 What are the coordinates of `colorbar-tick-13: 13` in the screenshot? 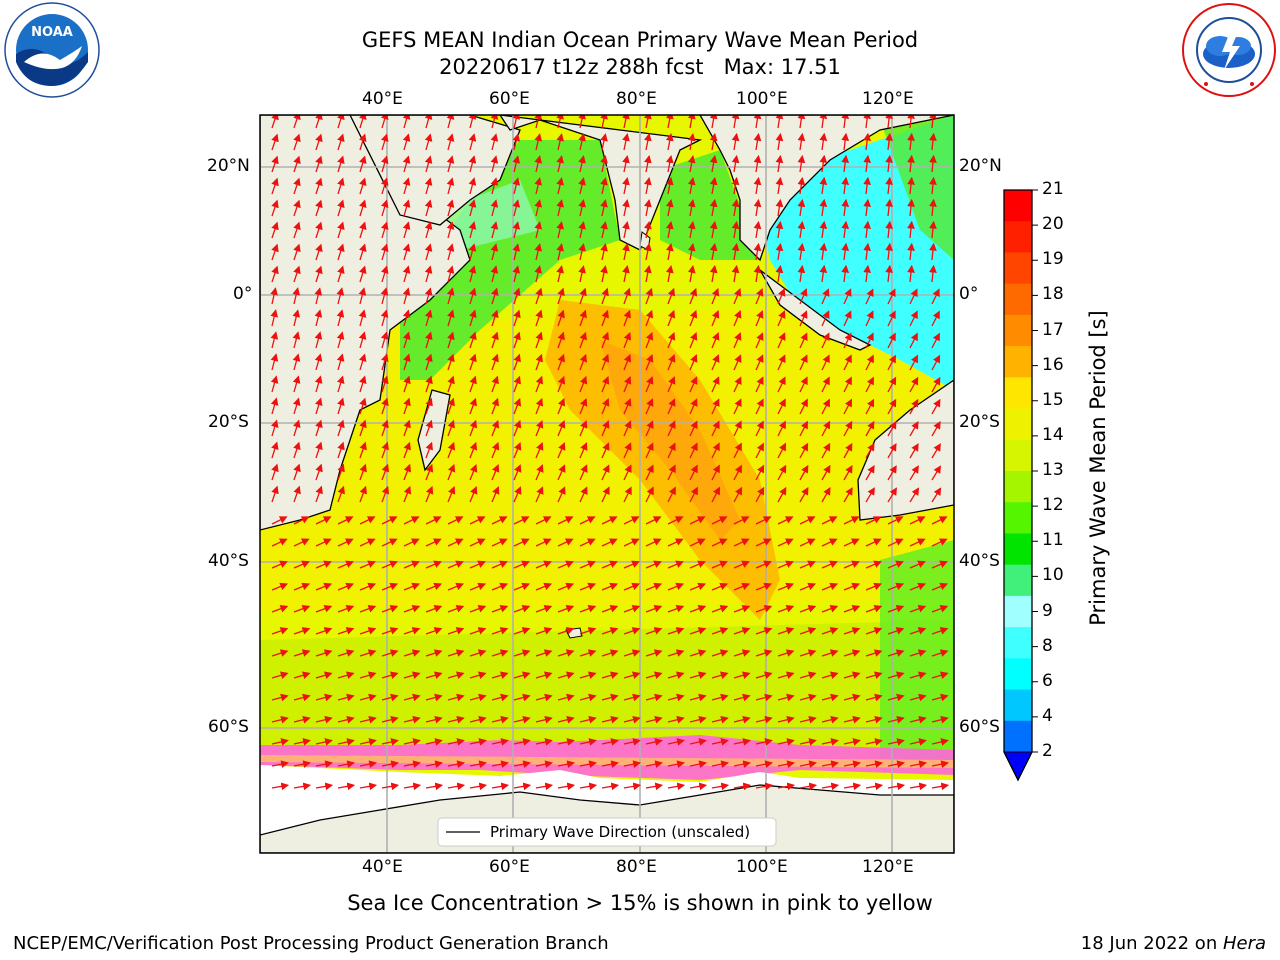 It's located at (1053, 470).